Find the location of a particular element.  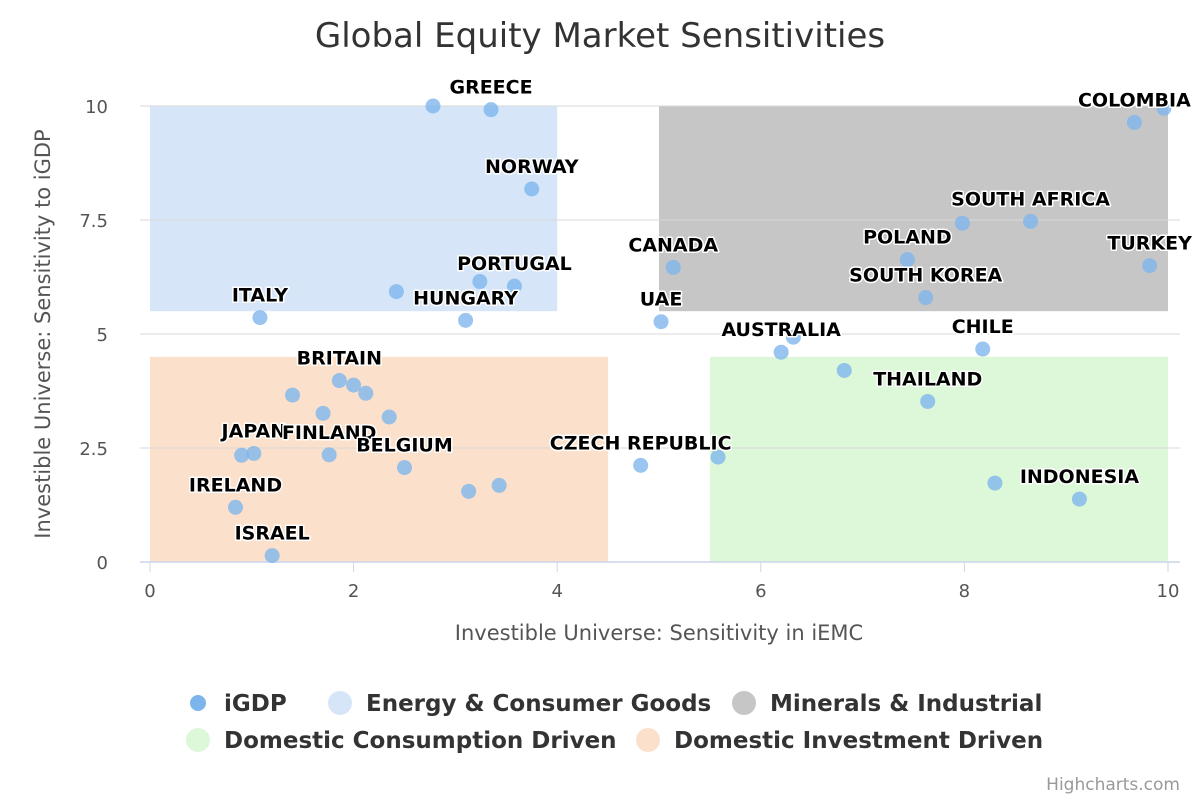

y-tick-label: 0 is located at coordinates (102, 563).